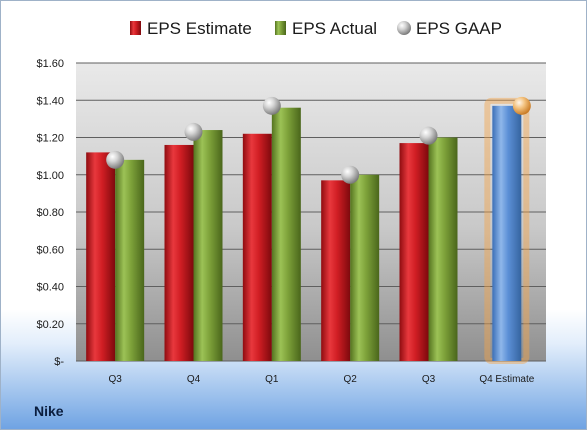  What do you see at coordinates (50, 64) in the screenshot?
I see `y-tick-label: $1.60` at bounding box center [50, 64].